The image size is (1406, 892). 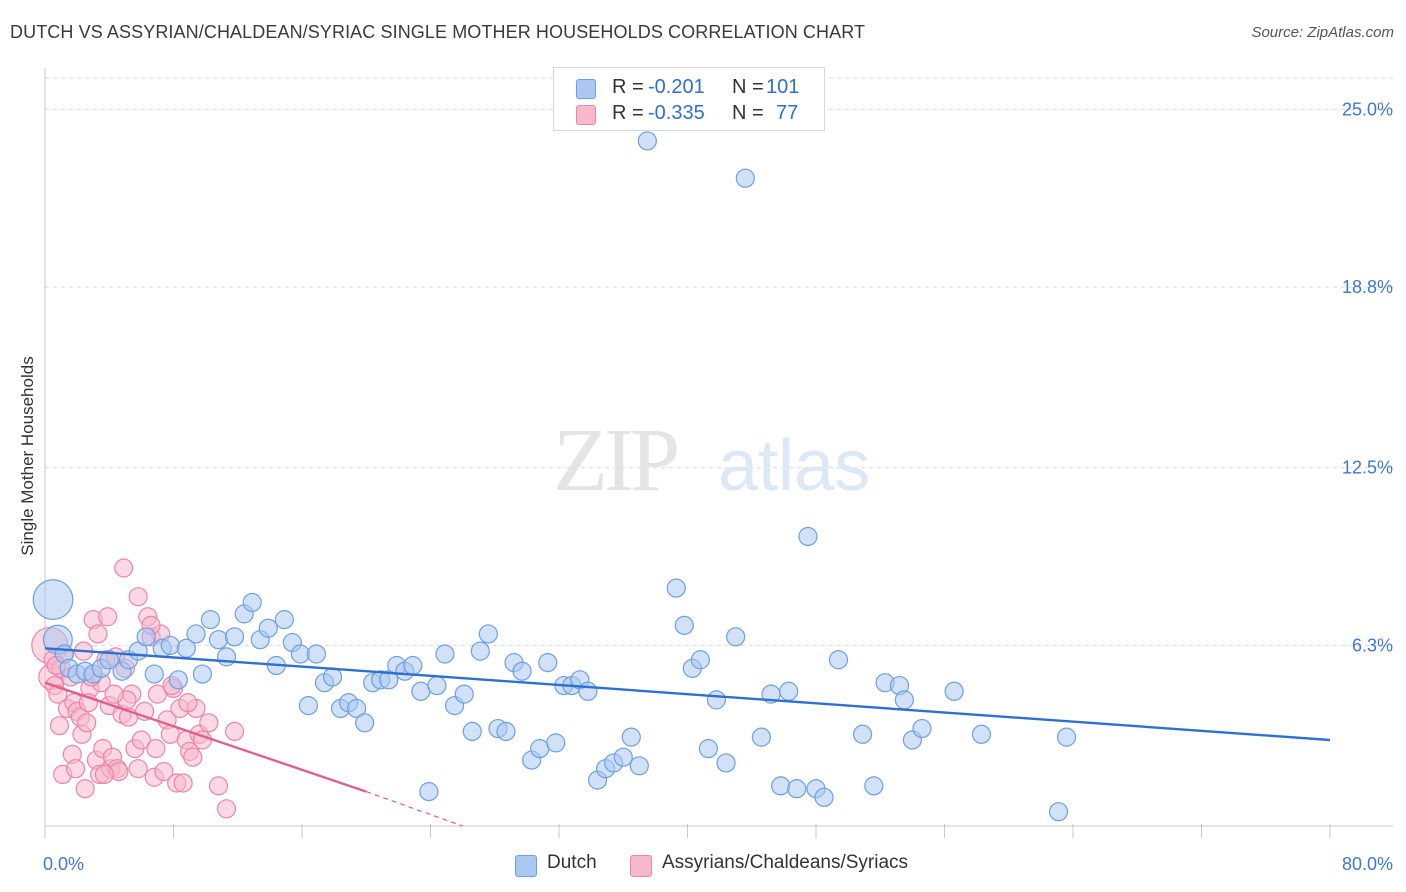 I want to click on legend-row-assyrian: R = -0.335 N = 77, so click(x=689, y=115).